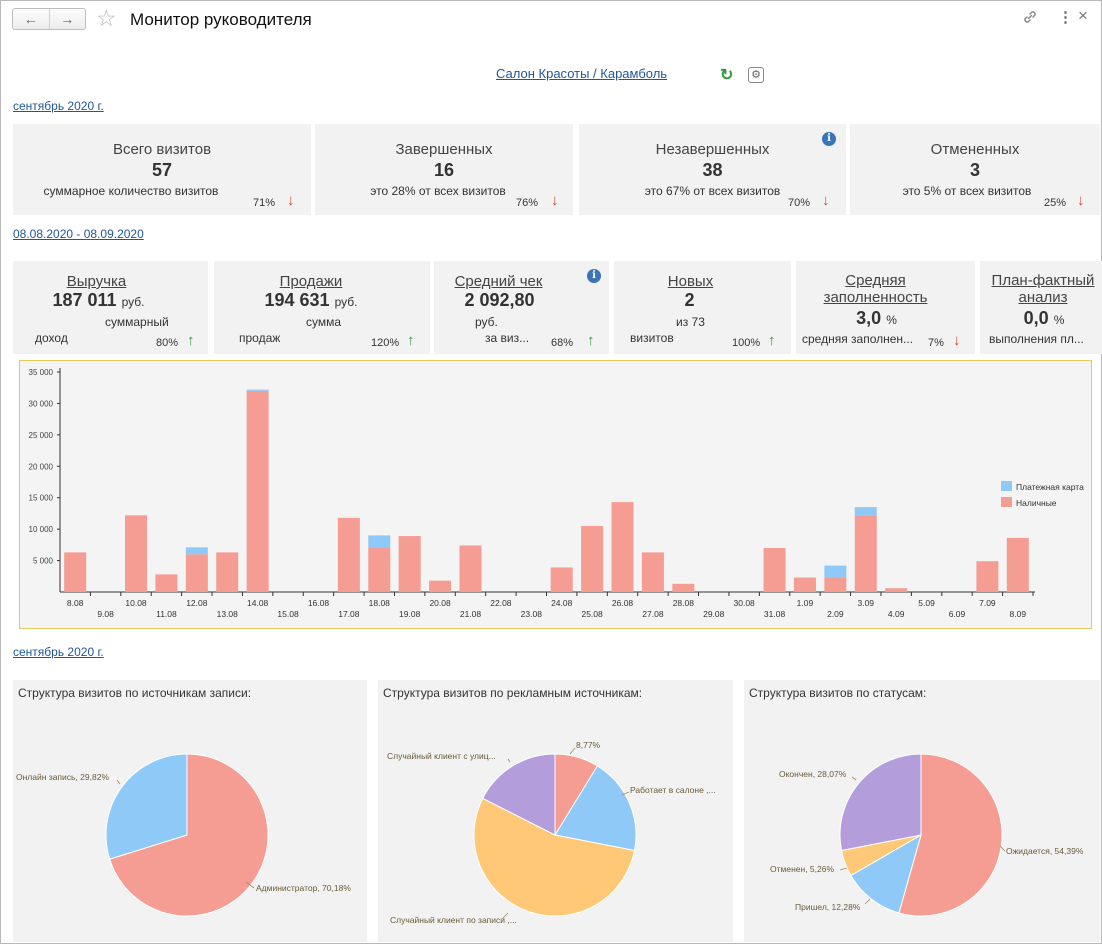 Image resolution: width=1102 pixels, height=944 pixels. Describe the element at coordinates (1018, 614) in the screenshot. I see `x-tick-label: 8.09` at that location.